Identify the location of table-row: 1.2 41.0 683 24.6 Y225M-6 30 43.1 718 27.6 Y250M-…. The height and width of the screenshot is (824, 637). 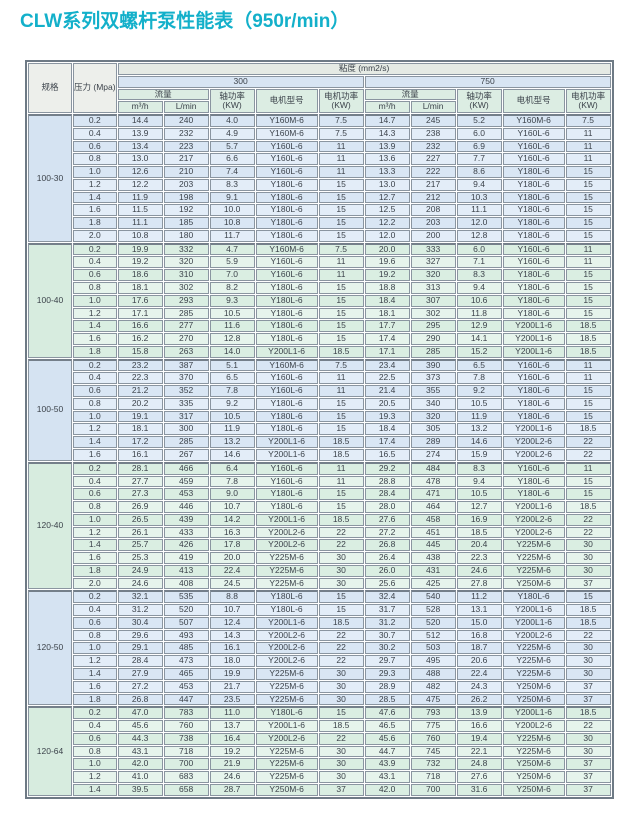
(319, 777).